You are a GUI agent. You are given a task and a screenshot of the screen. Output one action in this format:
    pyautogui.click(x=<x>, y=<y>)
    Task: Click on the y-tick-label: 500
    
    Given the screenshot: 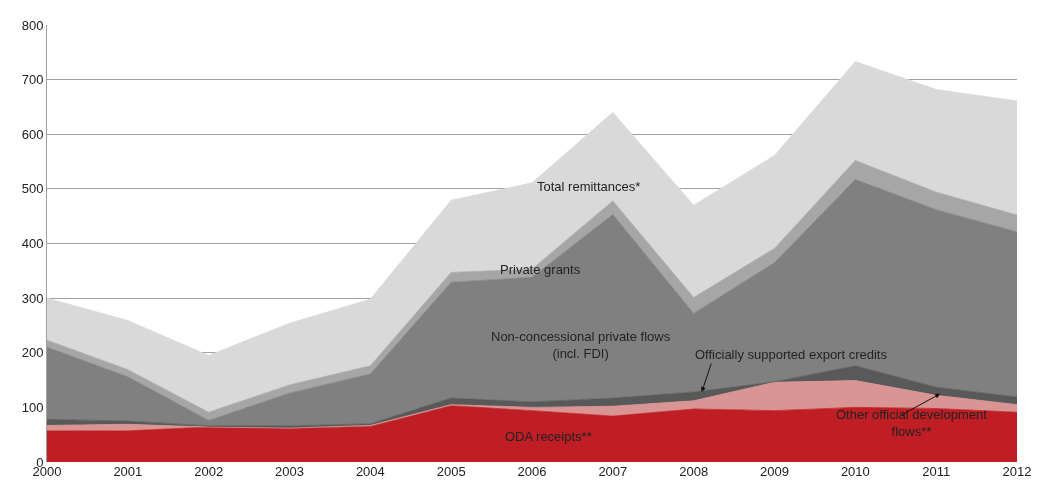 What is the action you would take?
    pyautogui.click(x=32, y=189)
    